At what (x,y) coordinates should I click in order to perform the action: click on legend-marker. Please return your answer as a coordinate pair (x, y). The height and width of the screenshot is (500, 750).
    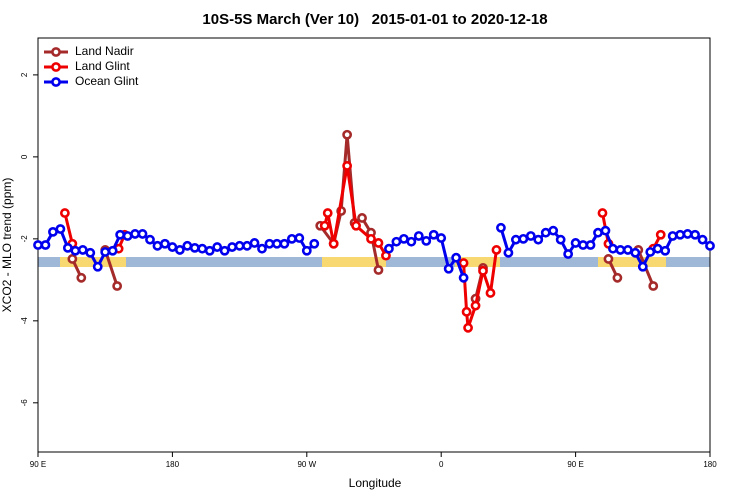
    Looking at the image, I should click on (56, 67).